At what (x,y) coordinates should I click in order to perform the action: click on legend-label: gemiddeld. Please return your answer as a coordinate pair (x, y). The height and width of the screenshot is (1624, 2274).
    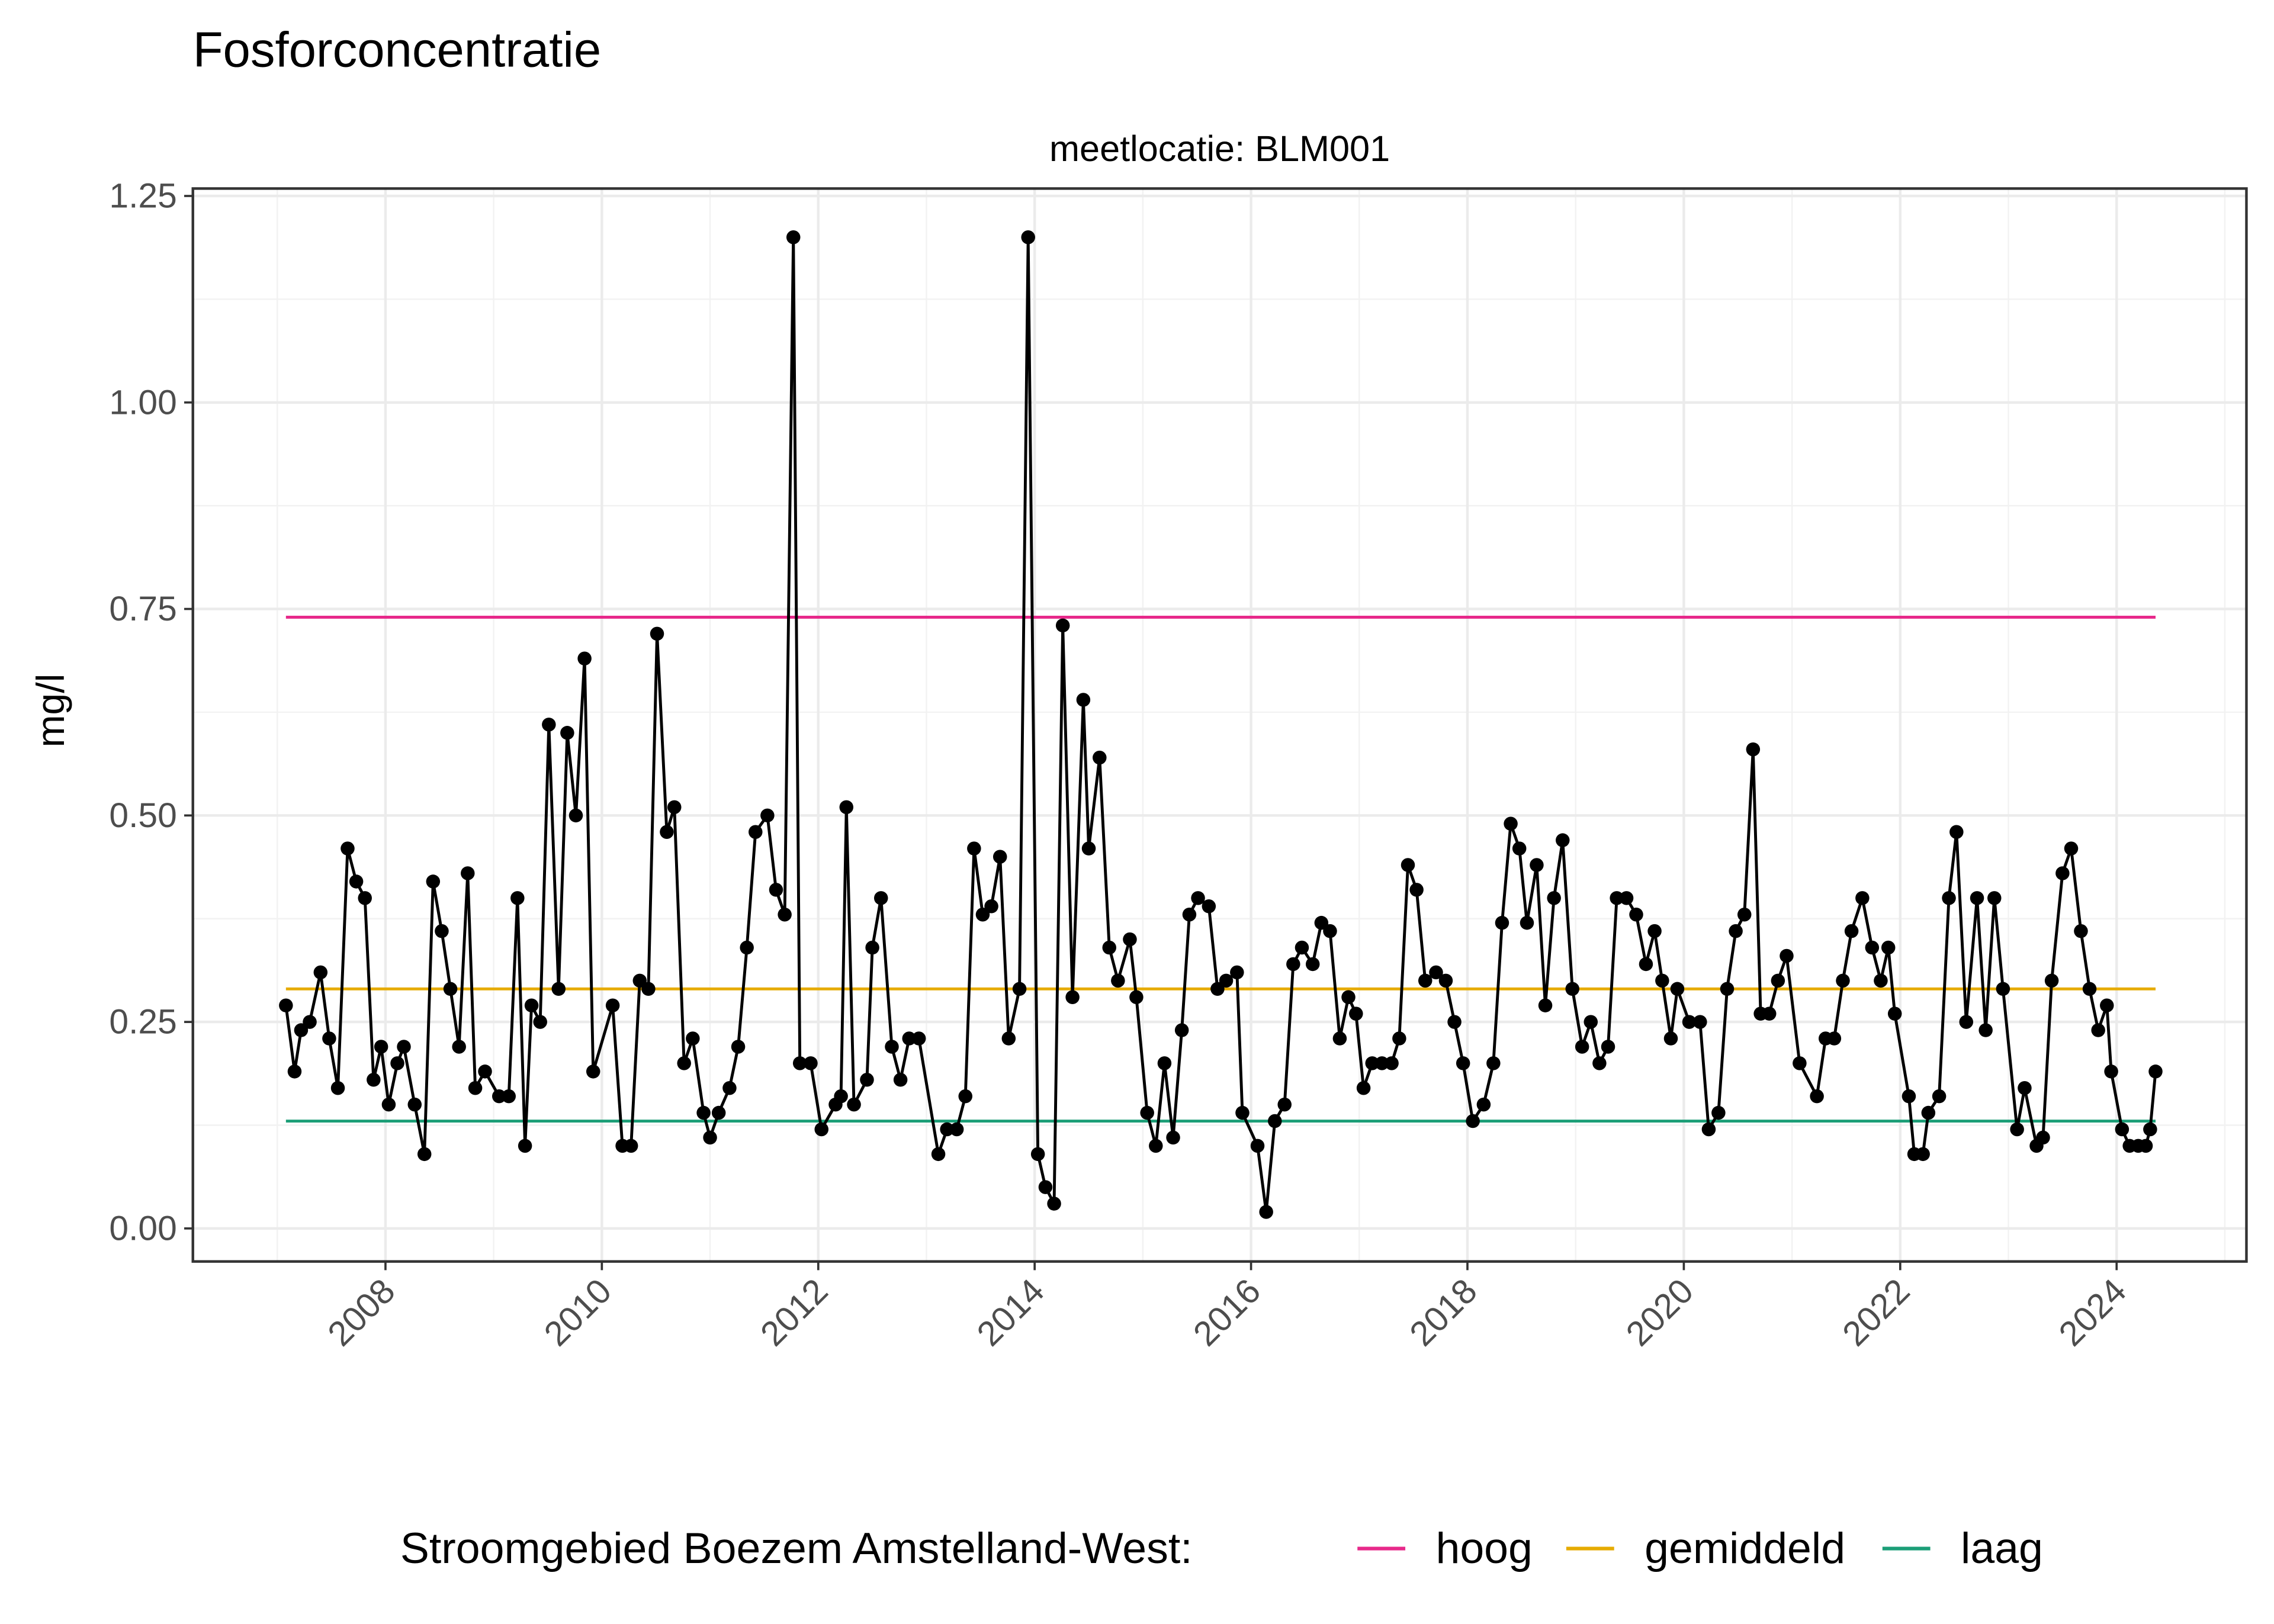
    Looking at the image, I should click on (1745, 1547).